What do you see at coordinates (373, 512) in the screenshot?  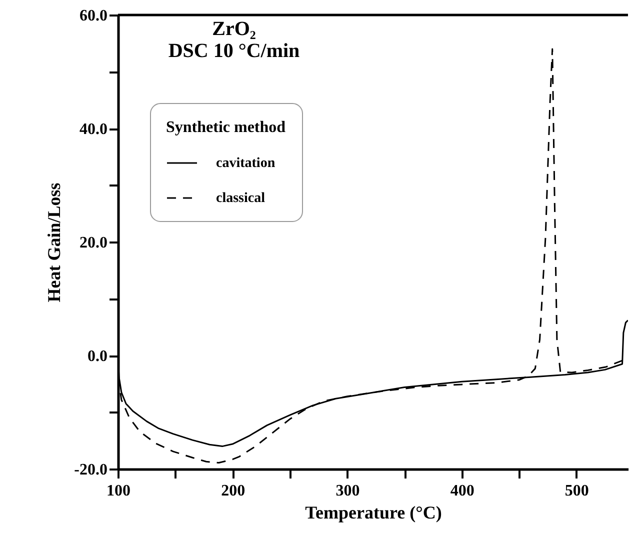 I see `x-axis-title: Temperature (°C)` at bounding box center [373, 512].